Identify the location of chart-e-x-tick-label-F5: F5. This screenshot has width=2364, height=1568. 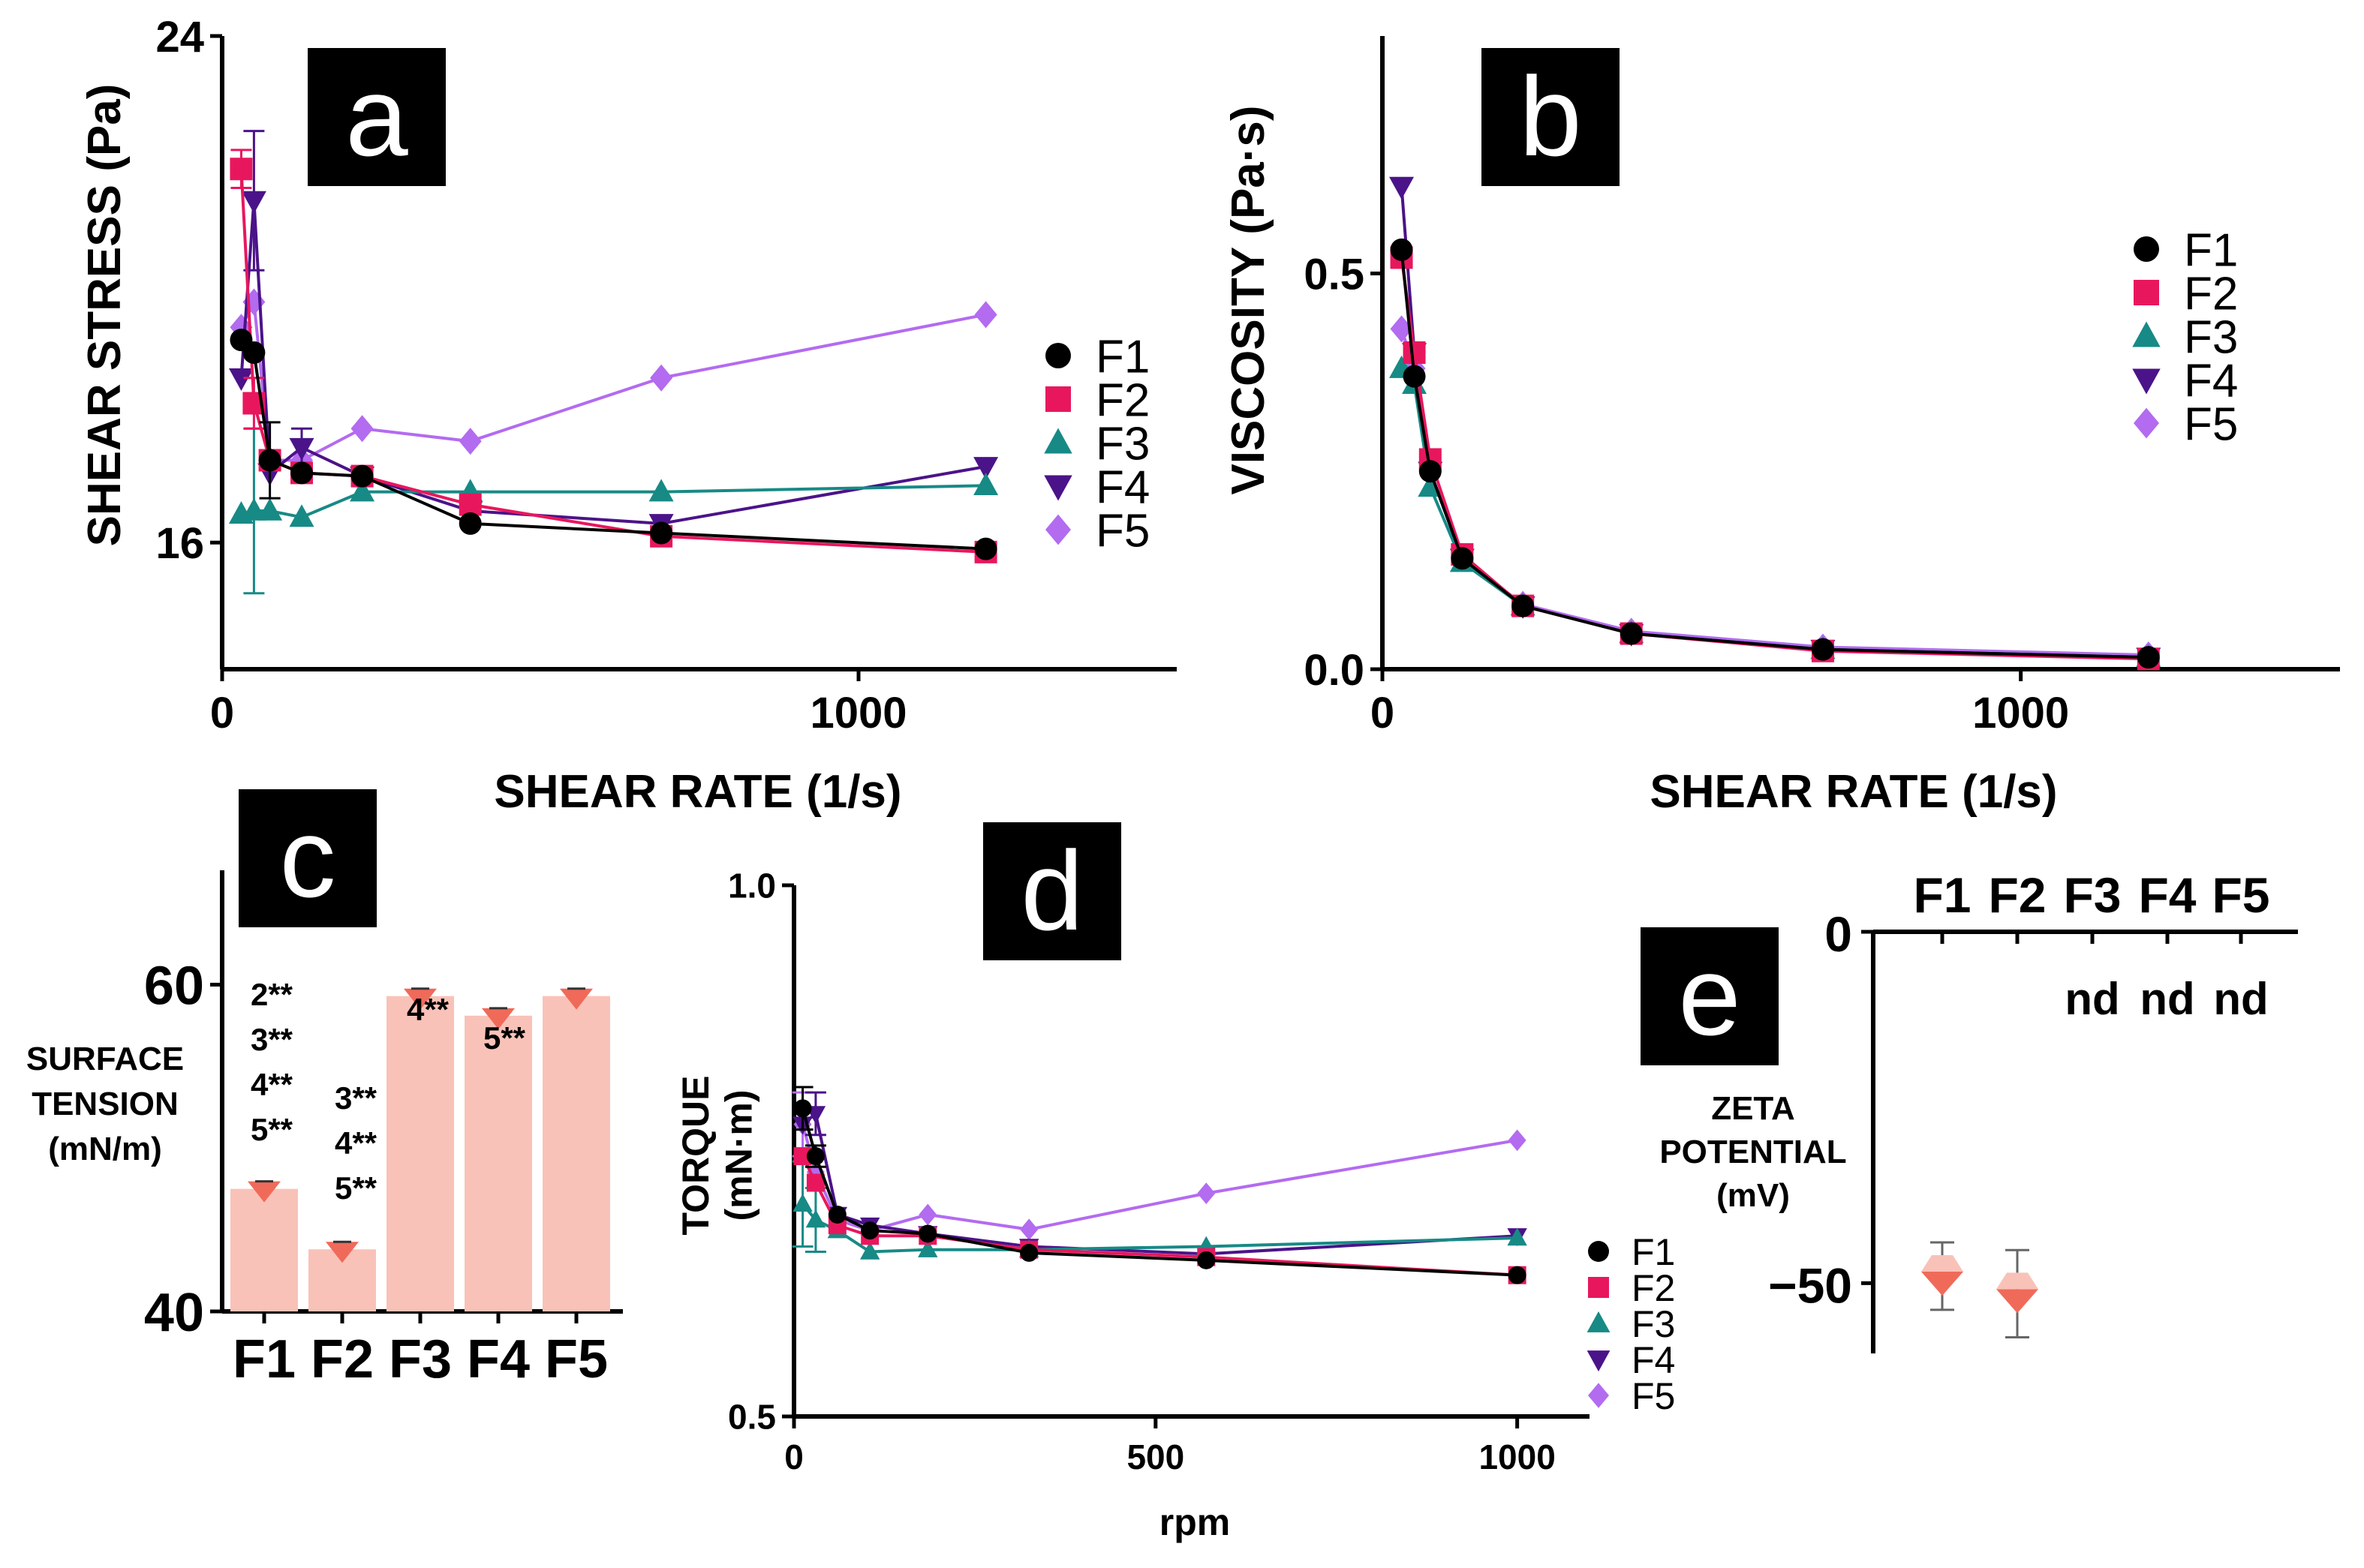
(2241, 895).